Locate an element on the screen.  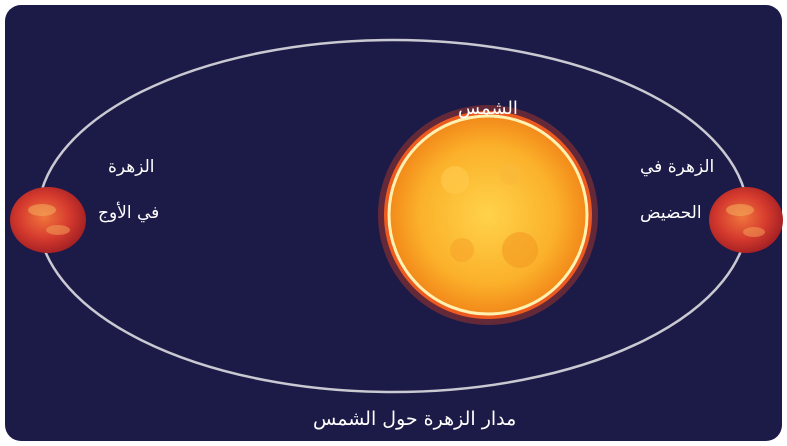
venus-perihelion-icon is located at coordinates (746, 220).